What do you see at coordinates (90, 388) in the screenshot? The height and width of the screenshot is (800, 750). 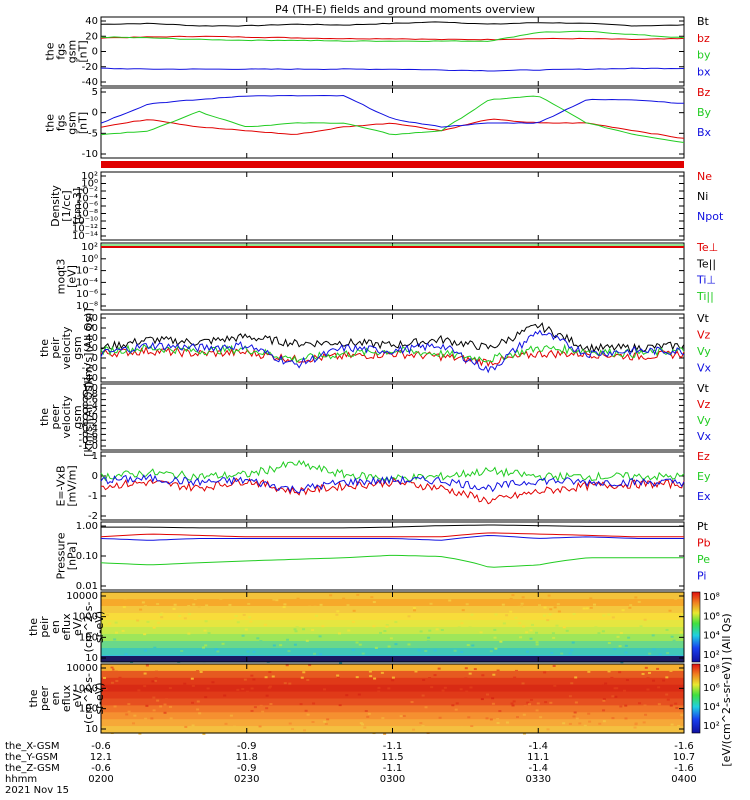 I see `y-tick-label: 1.0` at bounding box center [90, 388].